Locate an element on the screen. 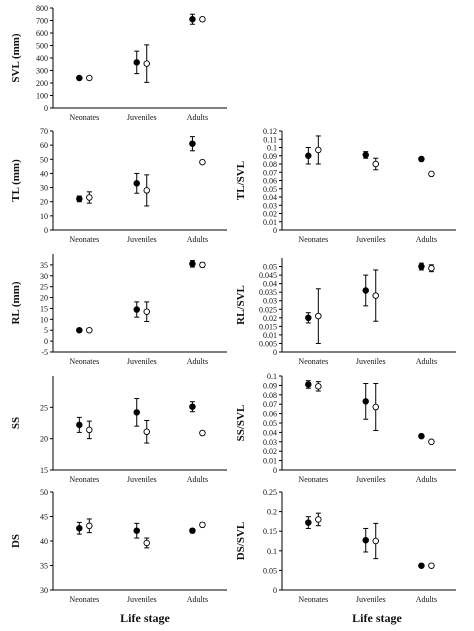  y-tick-label: 60 is located at coordinates (44, 145).